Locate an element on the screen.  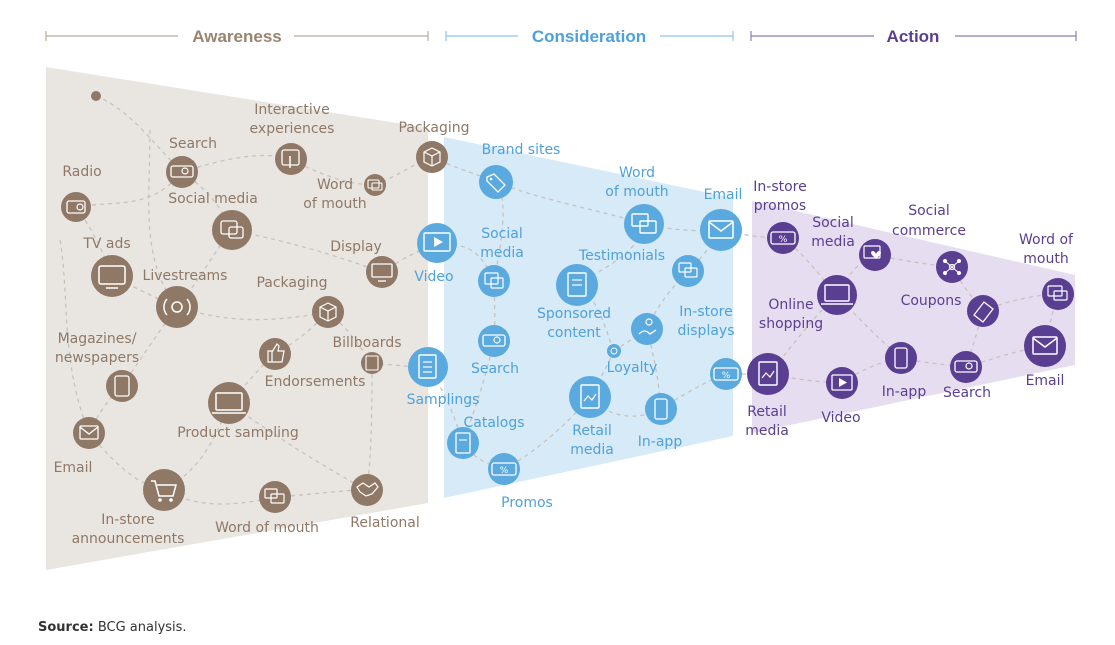
catalog-icon is located at coordinates (463, 443).